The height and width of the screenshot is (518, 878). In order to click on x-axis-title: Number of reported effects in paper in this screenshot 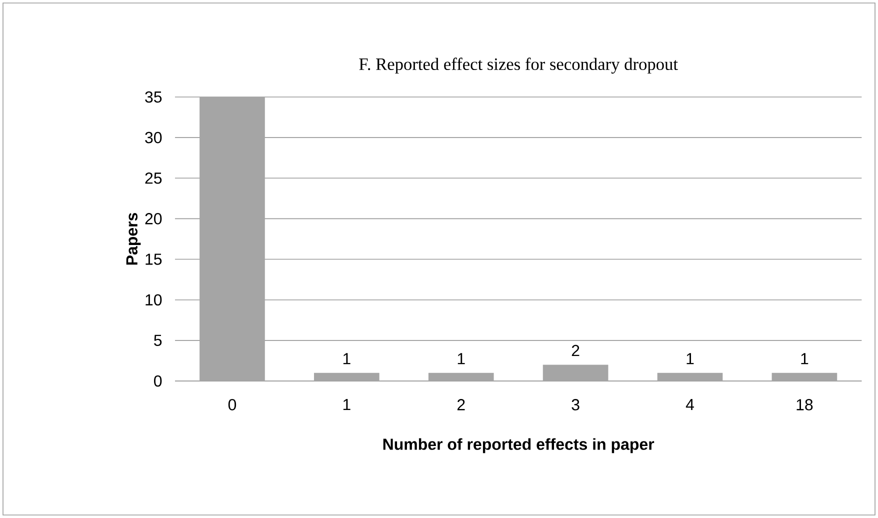, I will do `click(518, 446)`.